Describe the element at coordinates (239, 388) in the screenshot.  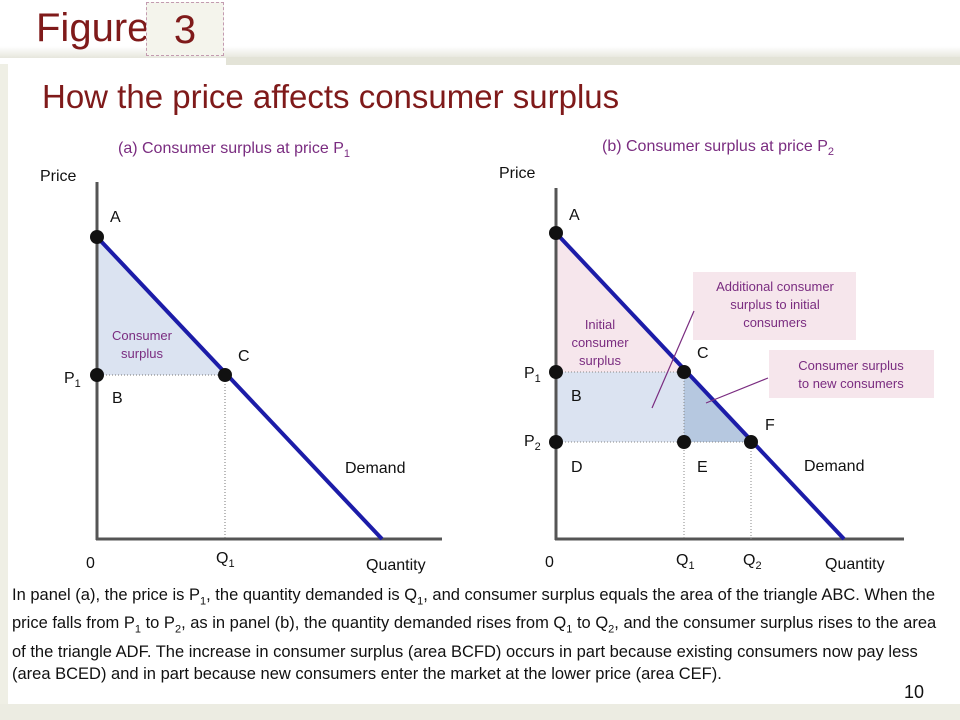
I see `panel-a-demand-curve` at that location.